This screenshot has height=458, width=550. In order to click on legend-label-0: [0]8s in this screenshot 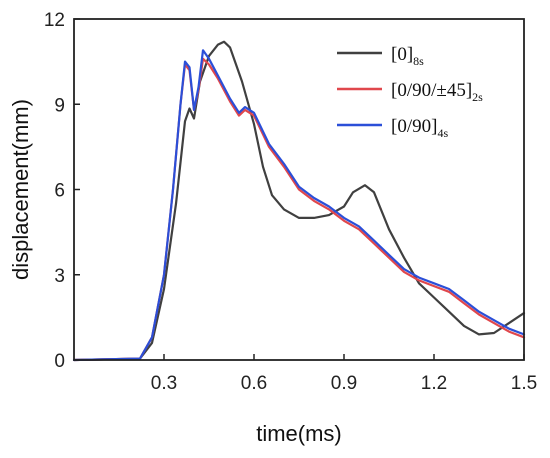, I will do `click(407, 56)`.